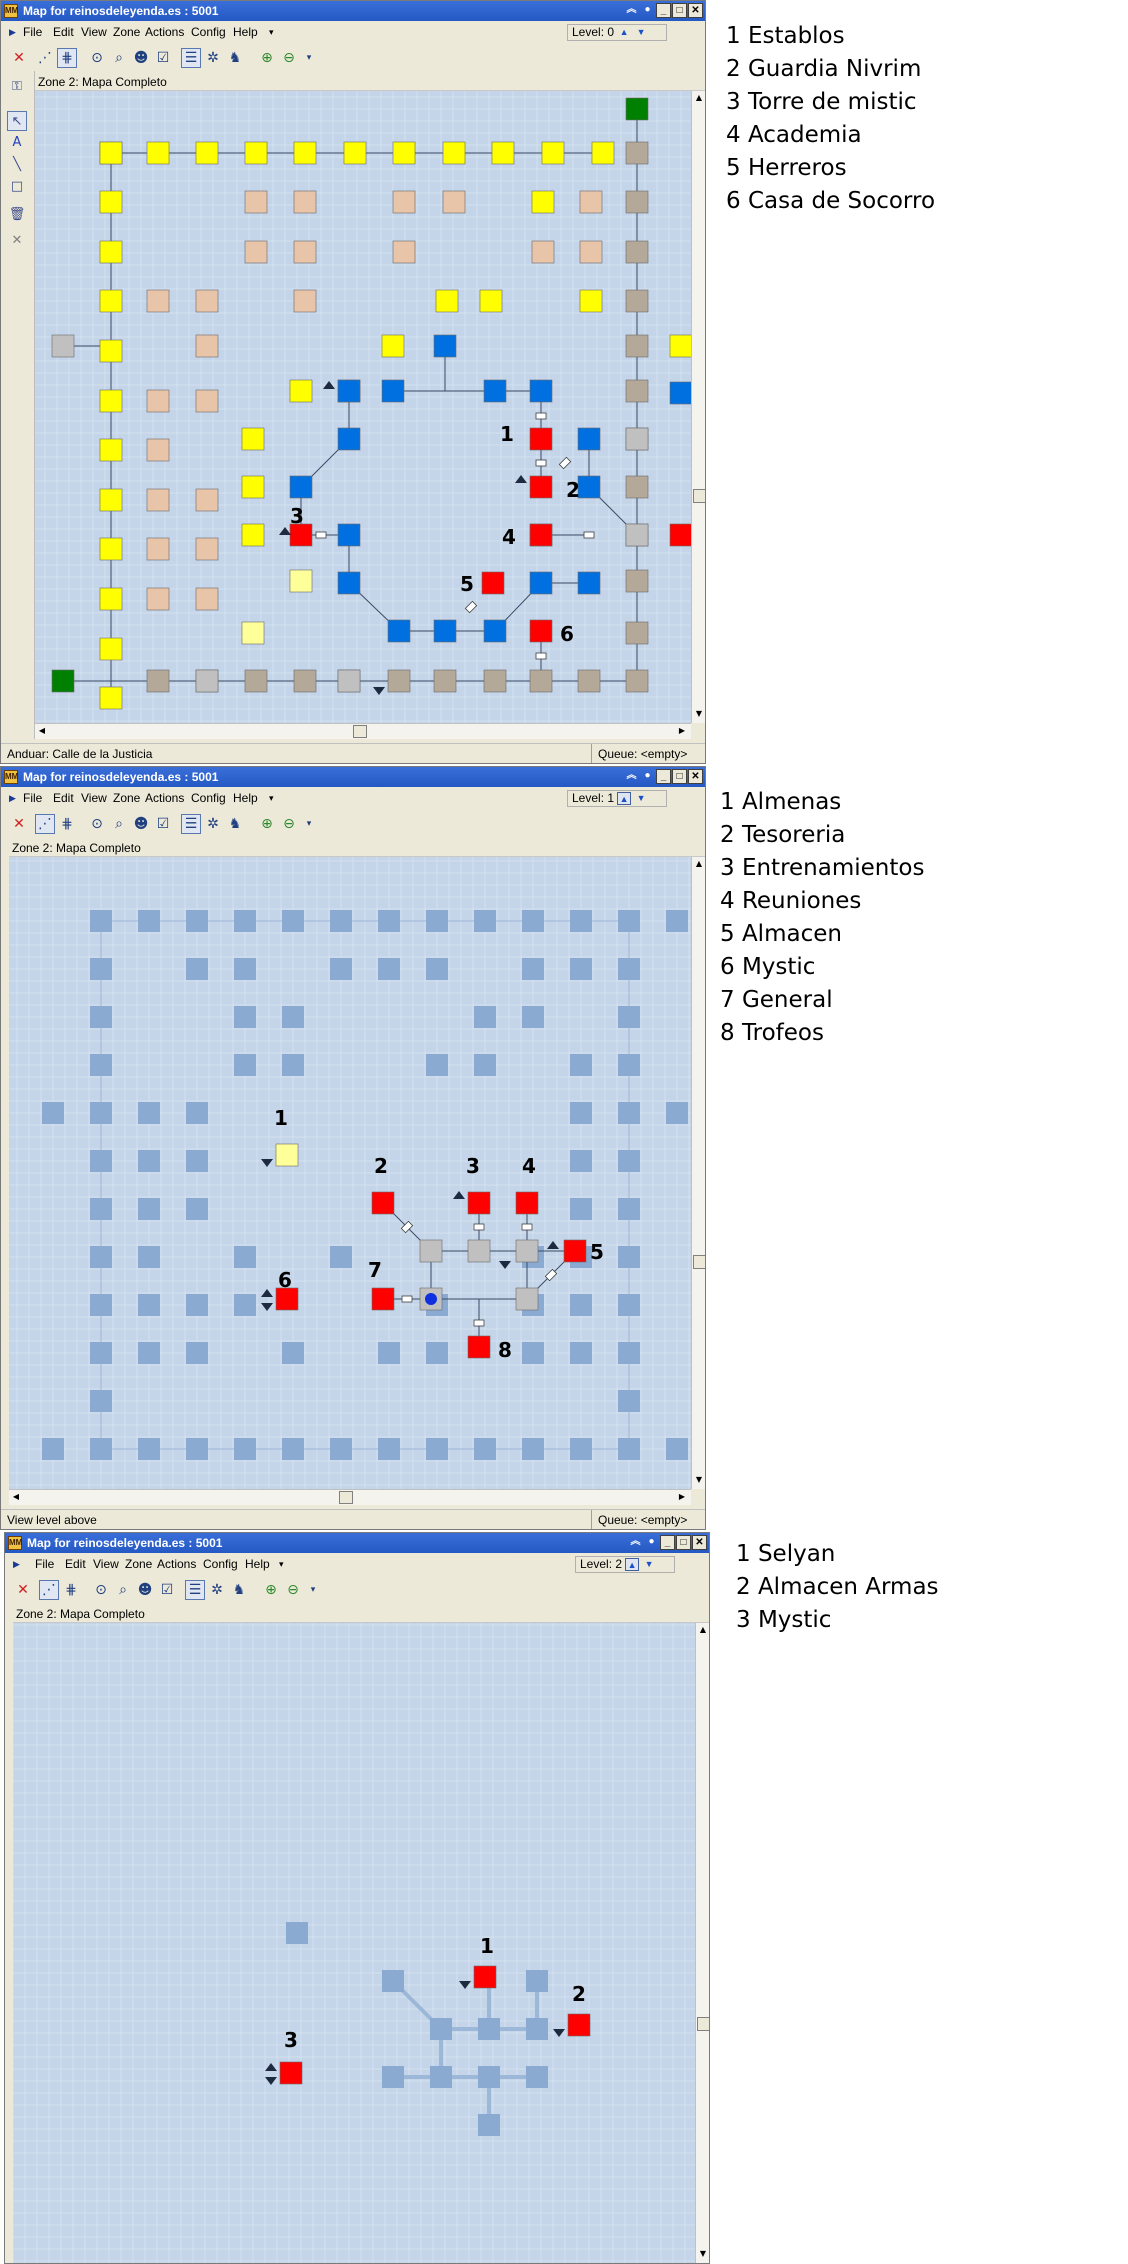  What do you see at coordinates (17, 240) in the screenshot?
I see `close-icon: ✕` at bounding box center [17, 240].